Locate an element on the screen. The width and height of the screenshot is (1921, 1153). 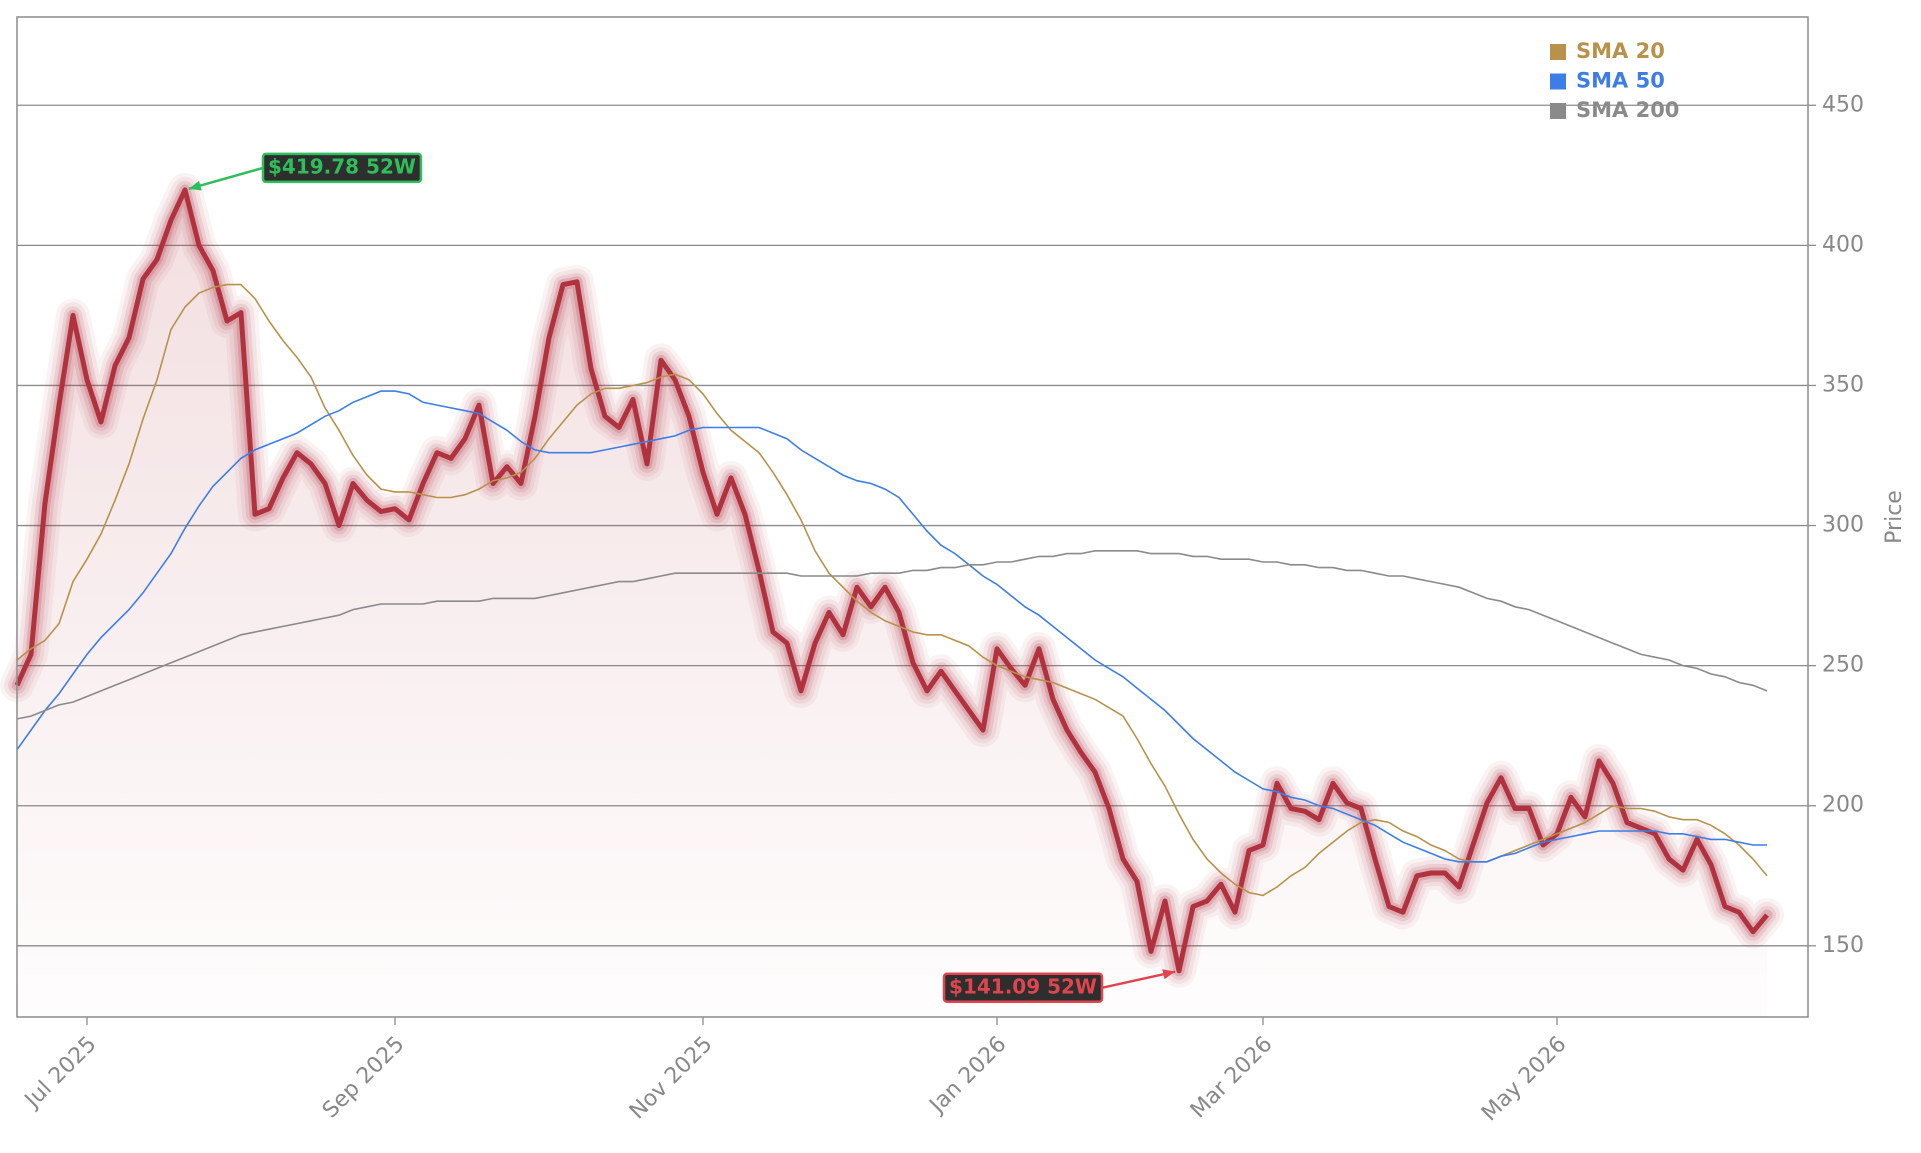
x-tick-label: May 2026 is located at coordinates (1524, 1079).